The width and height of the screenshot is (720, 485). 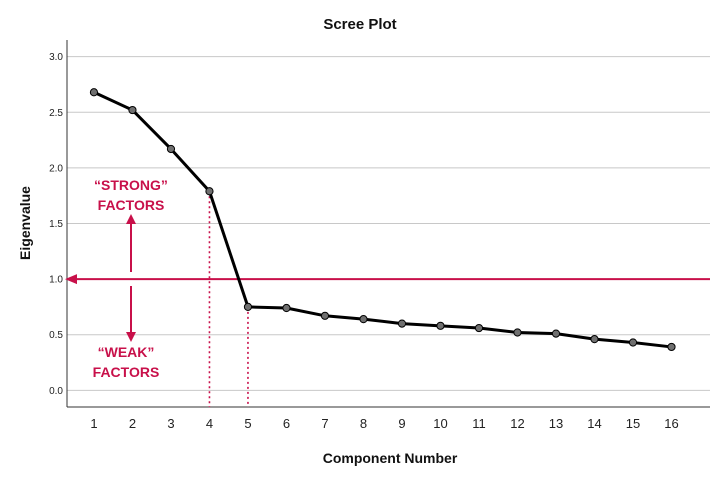 I want to click on chart-title: Scree Plot, so click(x=359, y=24).